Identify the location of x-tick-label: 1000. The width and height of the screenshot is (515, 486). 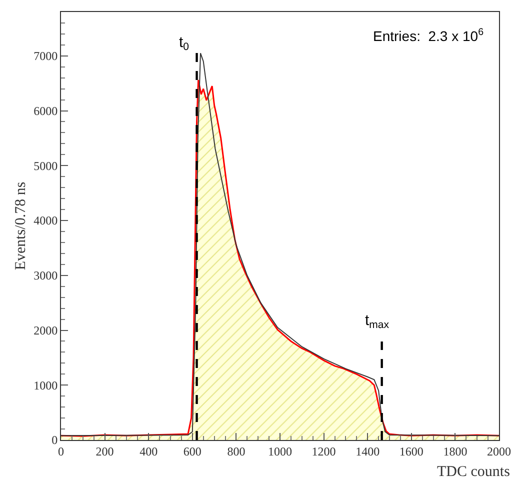
(280, 451).